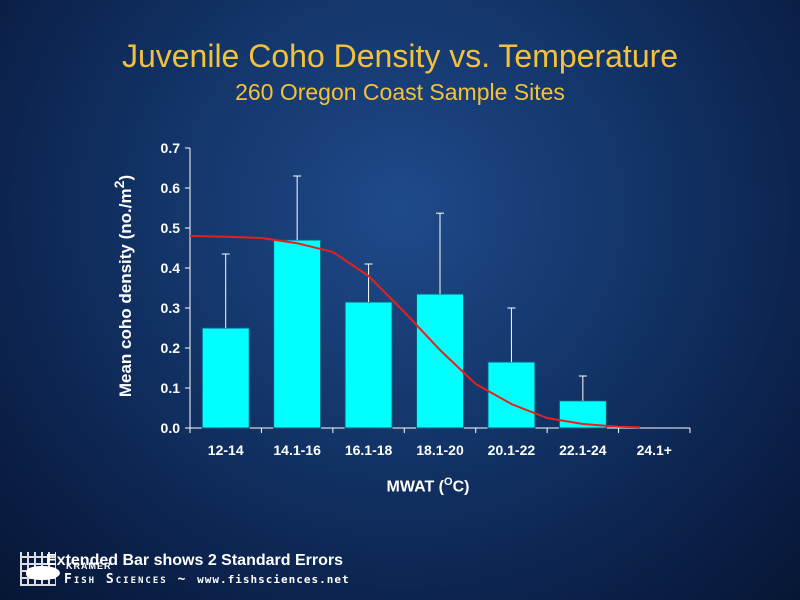 This screenshot has width=800, height=600. Describe the element at coordinates (171, 308) in the screenshot. I see `y-tick-label: 0.3` at that location.